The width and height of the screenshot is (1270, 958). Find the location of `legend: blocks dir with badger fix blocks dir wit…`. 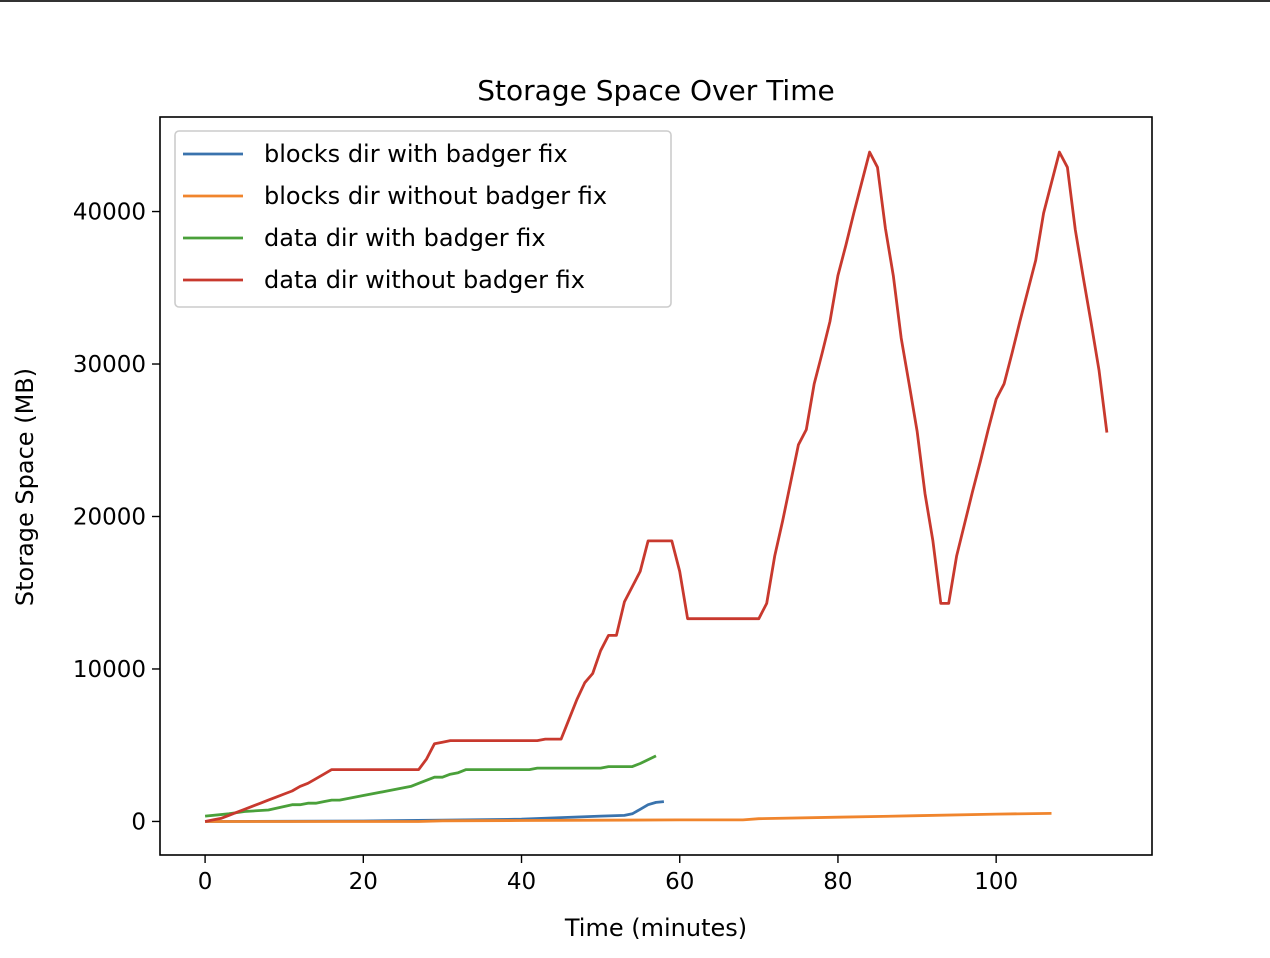

legend: blocks dir with badger fix blocks dir wit… is located at coordinates (423, 219).